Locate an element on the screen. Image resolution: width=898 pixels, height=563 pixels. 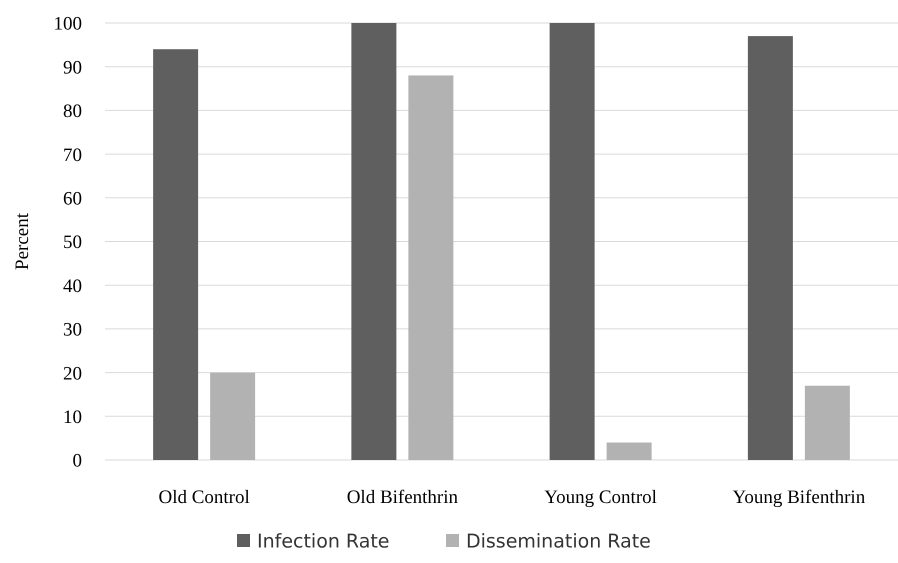
y-tick-label: 80 is located at coordinates (72, 111).